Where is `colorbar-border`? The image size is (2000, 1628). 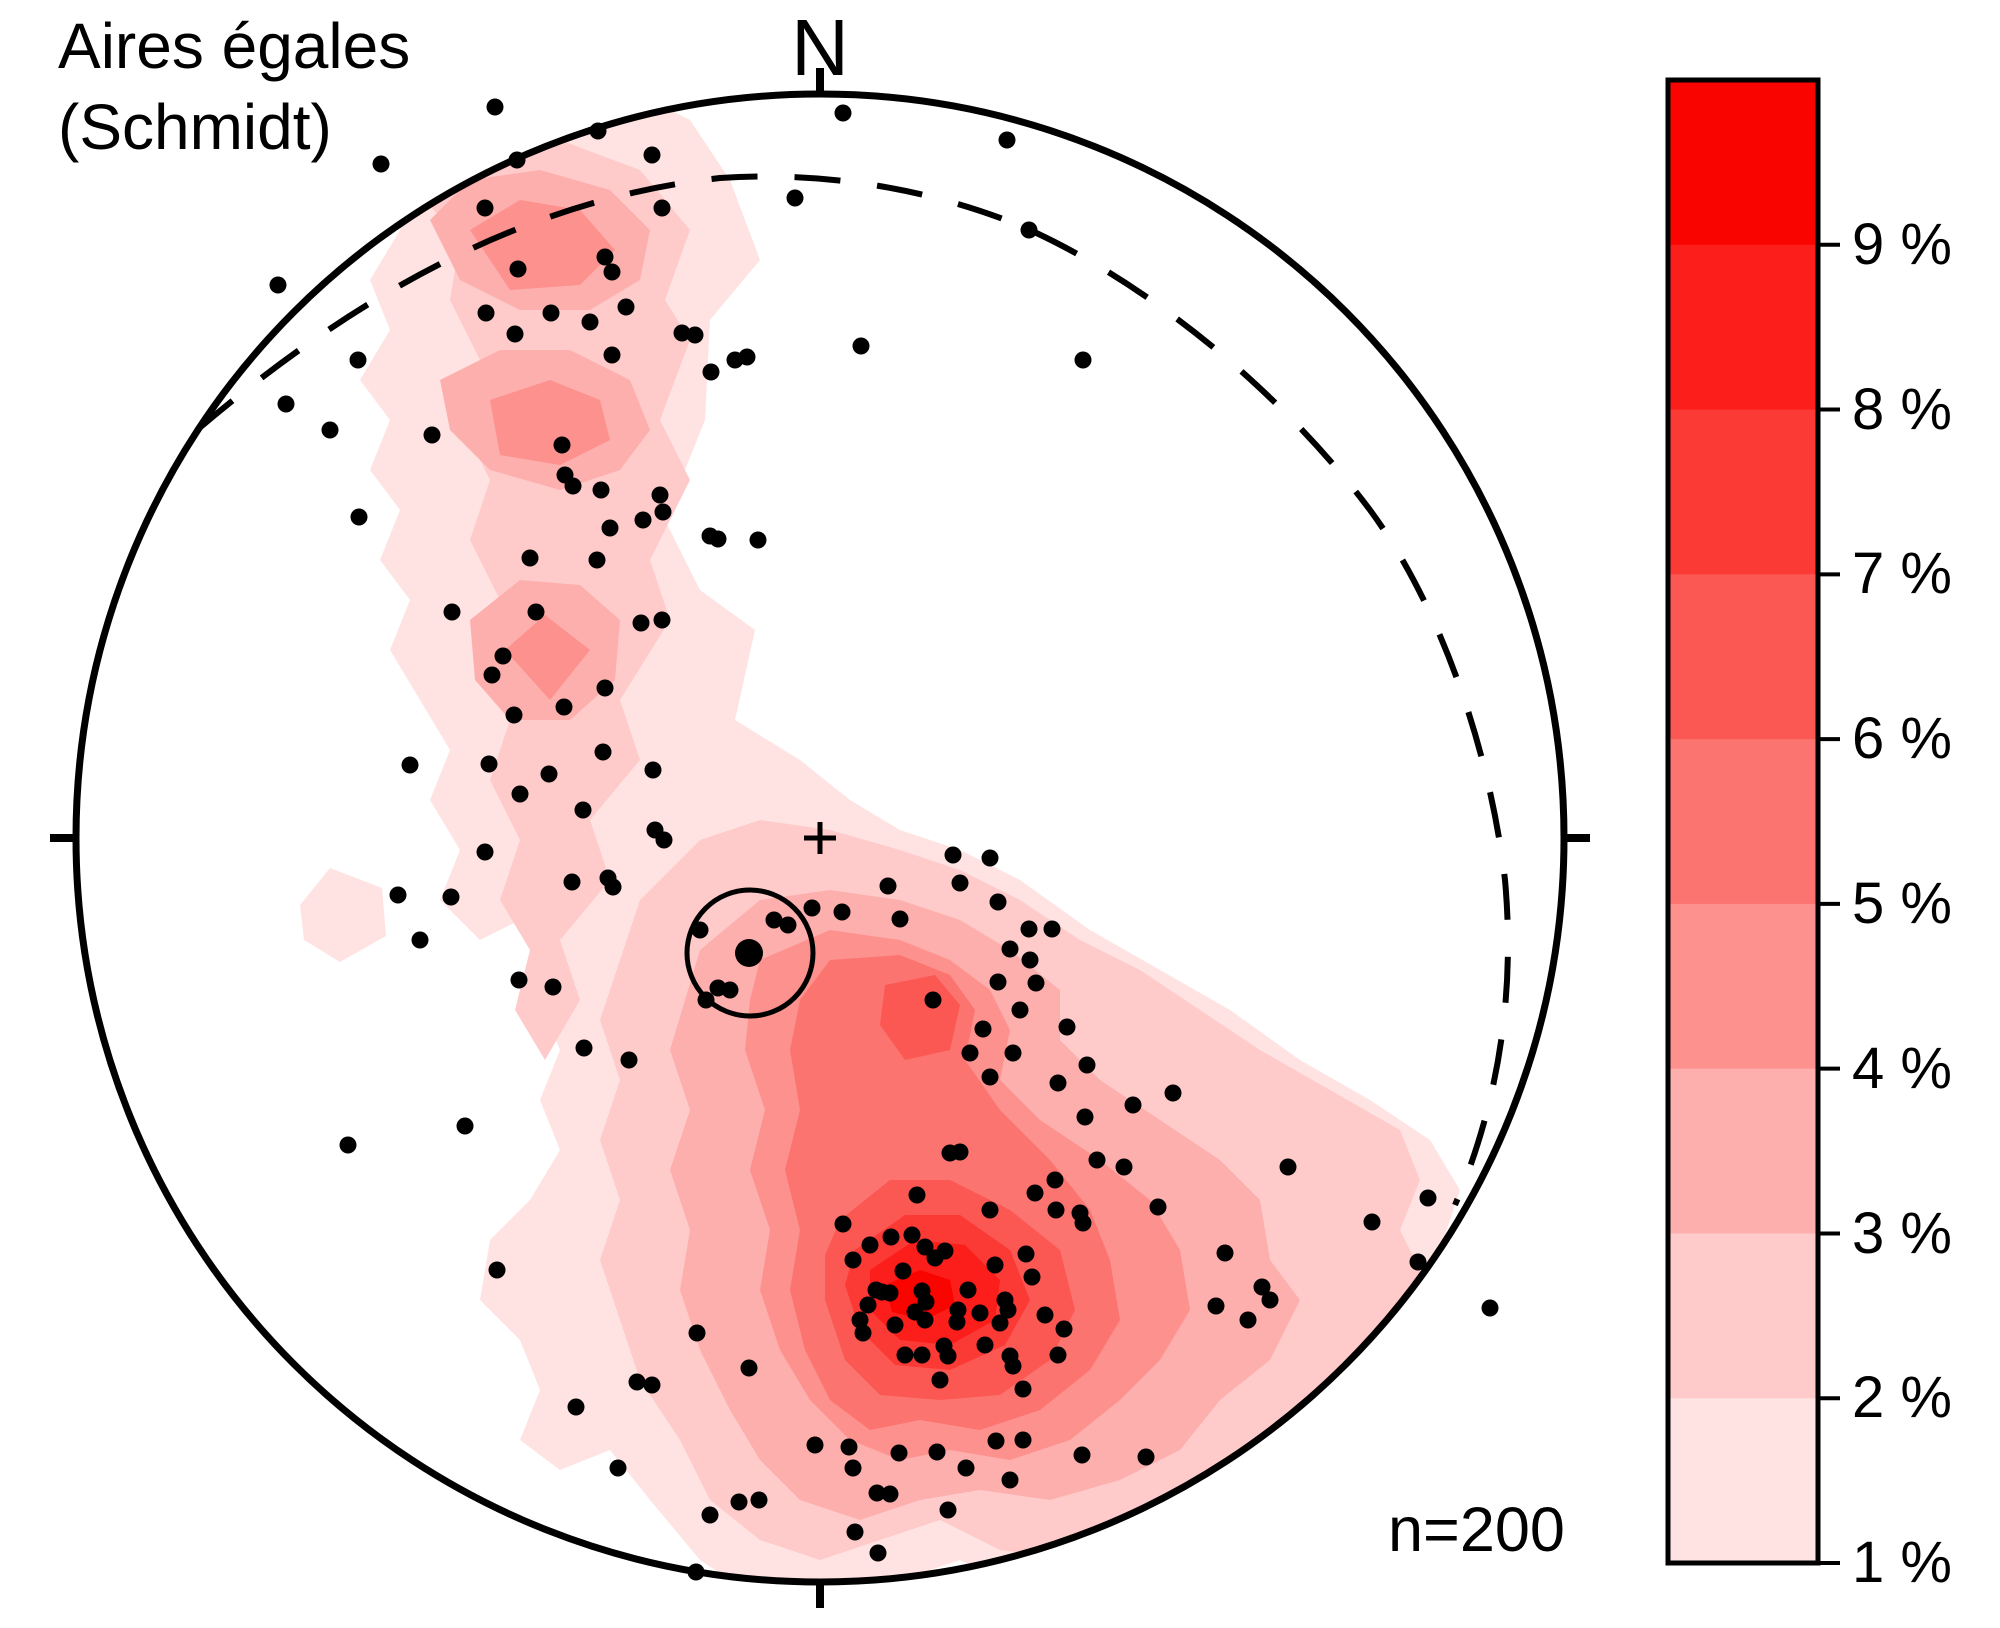 colorbar-border is located at coordinates (1743, 821).